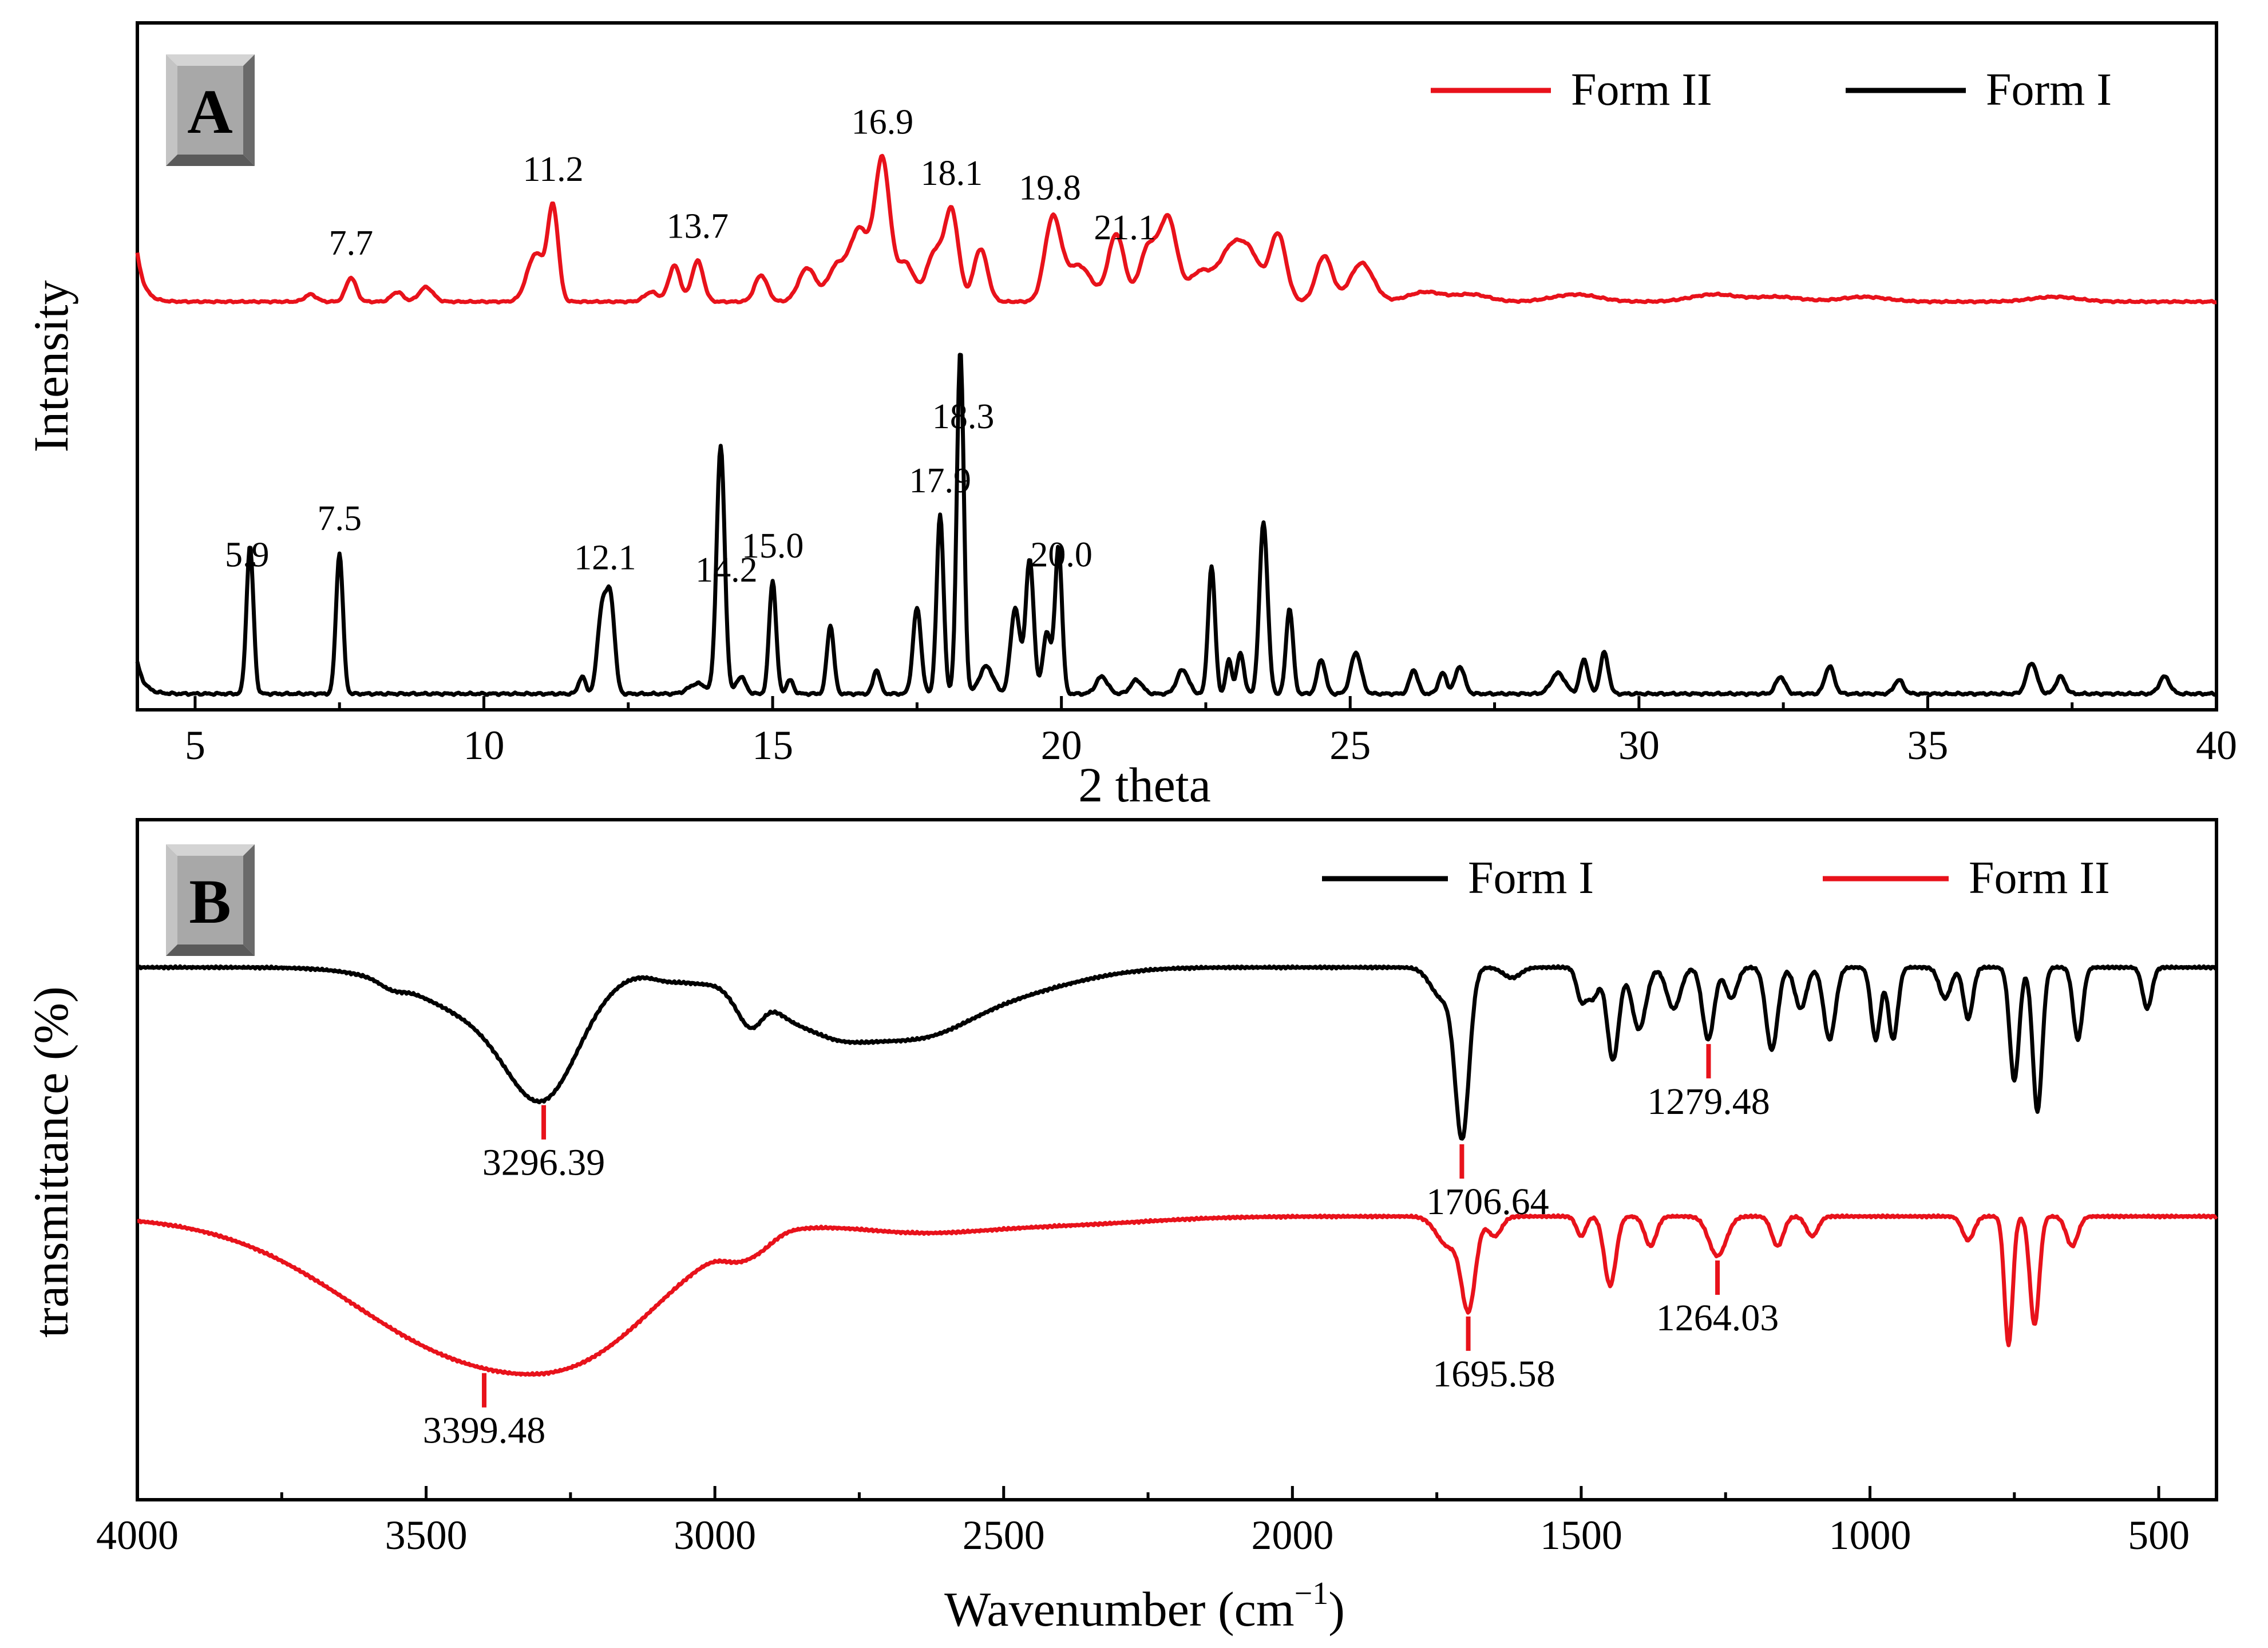  I want to click on badge-b-bevel-bottom, so click(210, 950).